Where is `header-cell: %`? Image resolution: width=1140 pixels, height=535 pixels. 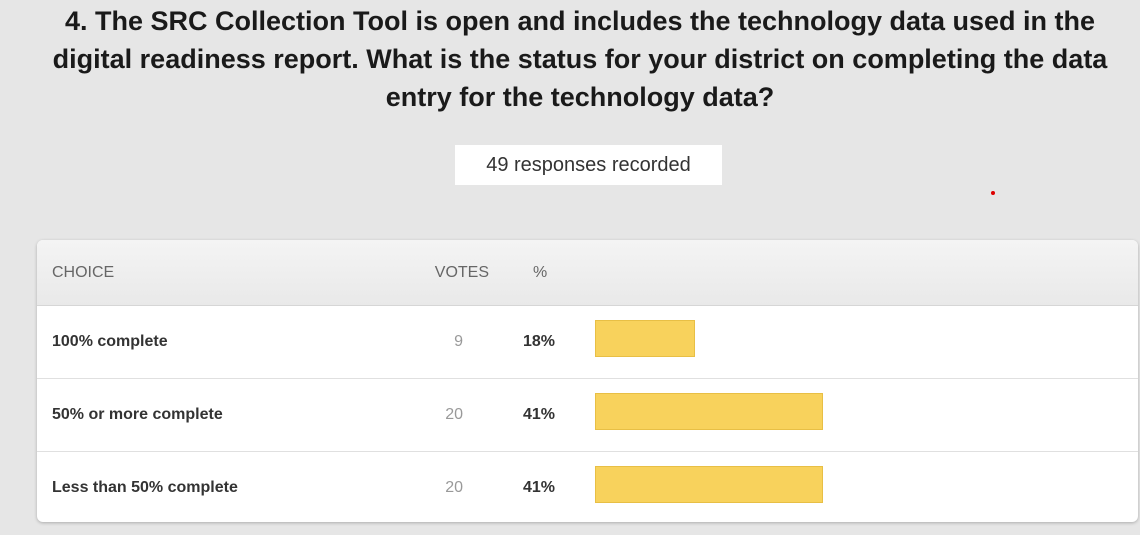
header-cell: % is located at coordinates (540, 272).